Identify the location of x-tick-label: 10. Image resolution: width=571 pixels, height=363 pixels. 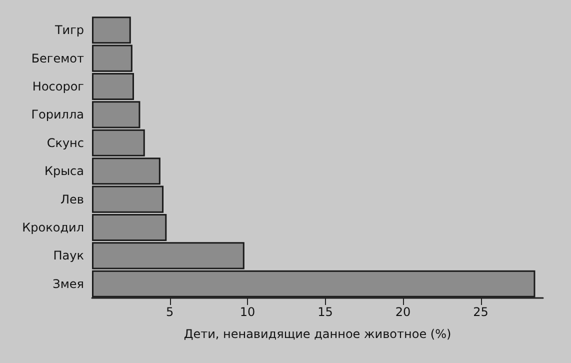
(248, 312).